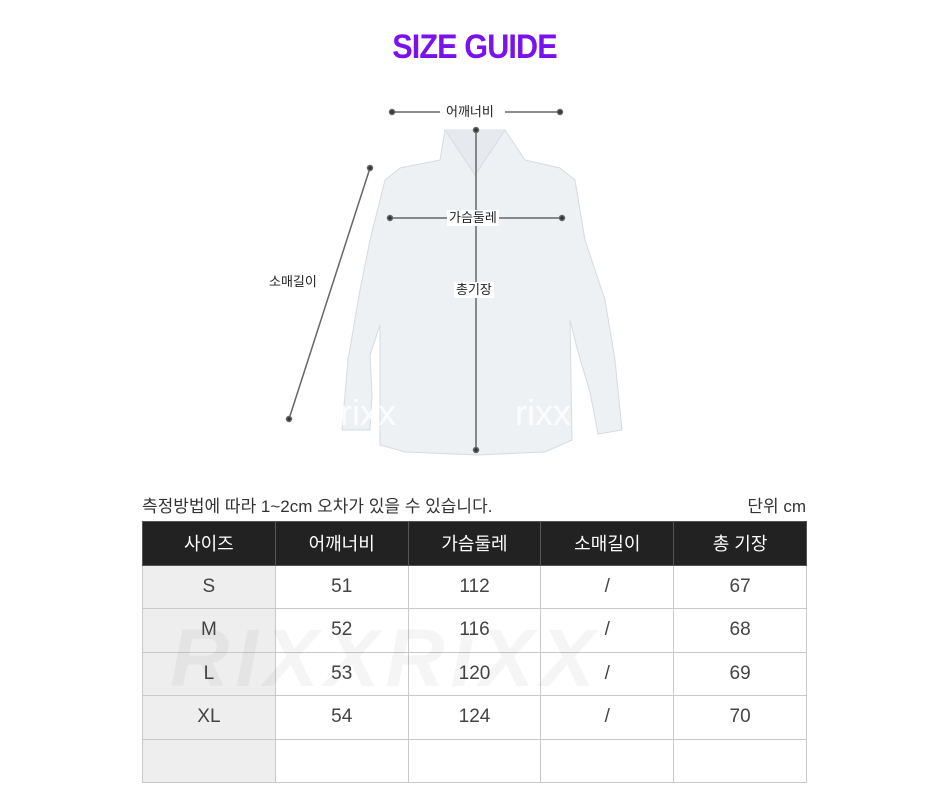 This screenshot has height=805, width=949. Describe the element at coordinates (317, 506) in the screenshot. I see `measurement-note: 측정방법에 따라 1~2cm 오차가 있을 수 있습니다.` at that location.